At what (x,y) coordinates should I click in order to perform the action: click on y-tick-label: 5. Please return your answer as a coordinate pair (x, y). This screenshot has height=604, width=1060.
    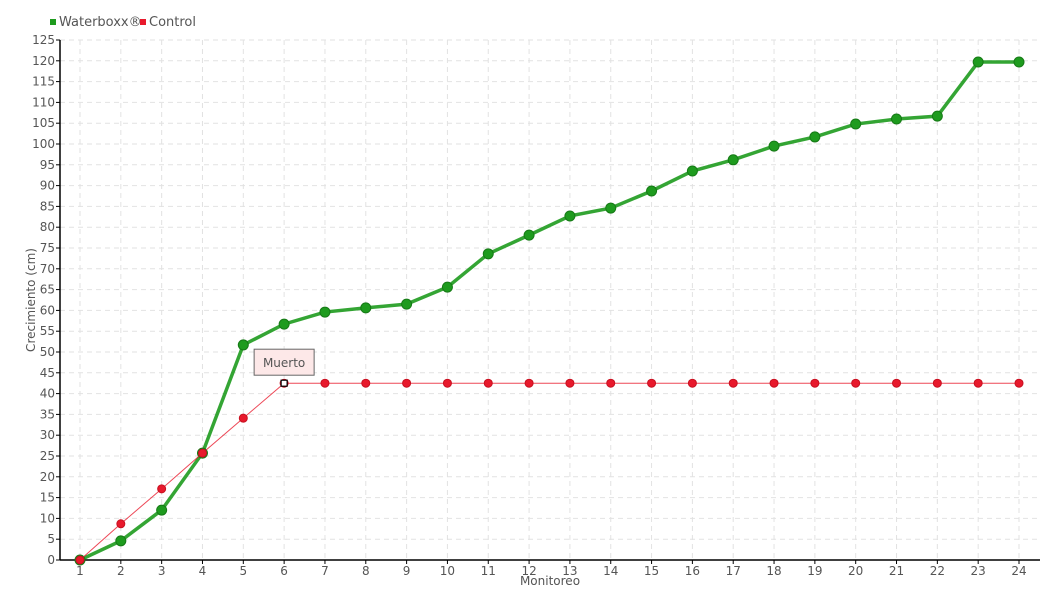
    Looking at the image, I should click on (51, 539).